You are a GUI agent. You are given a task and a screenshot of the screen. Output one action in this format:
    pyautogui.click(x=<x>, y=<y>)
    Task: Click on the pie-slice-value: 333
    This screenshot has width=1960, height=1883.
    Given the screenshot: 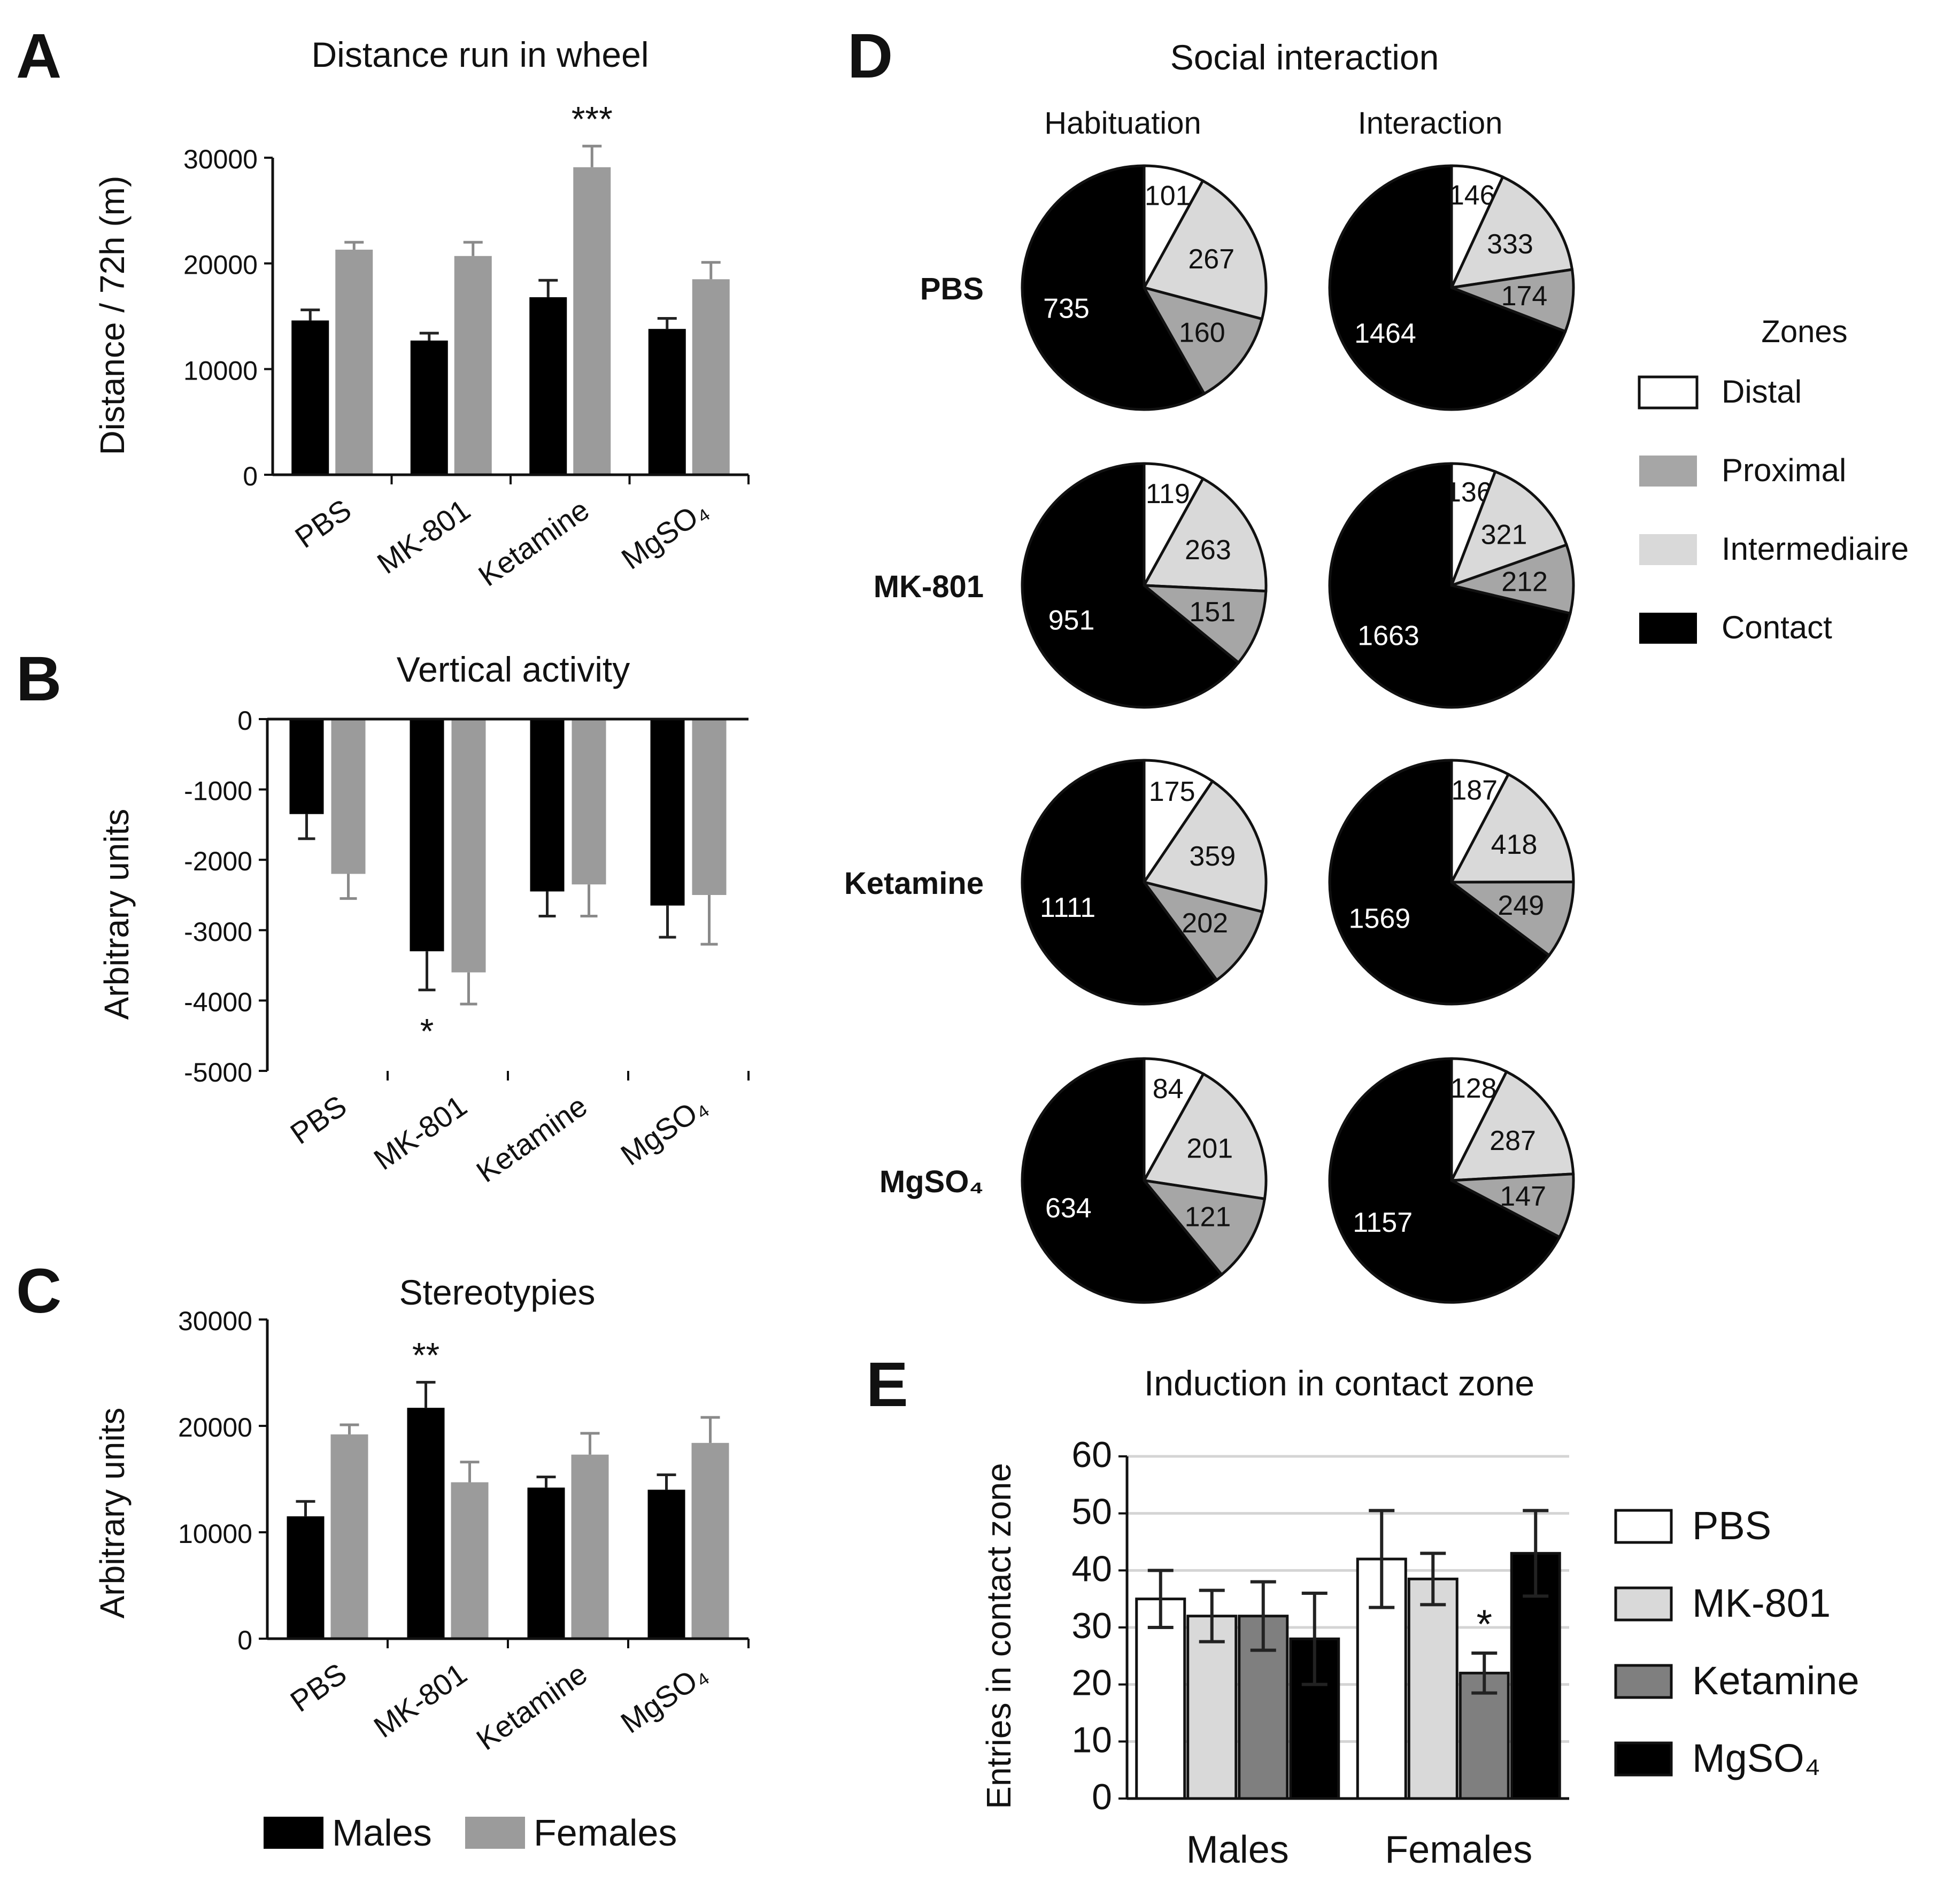 What is the action you would take?
    pyautogui.click(x=1510, y=244)
    